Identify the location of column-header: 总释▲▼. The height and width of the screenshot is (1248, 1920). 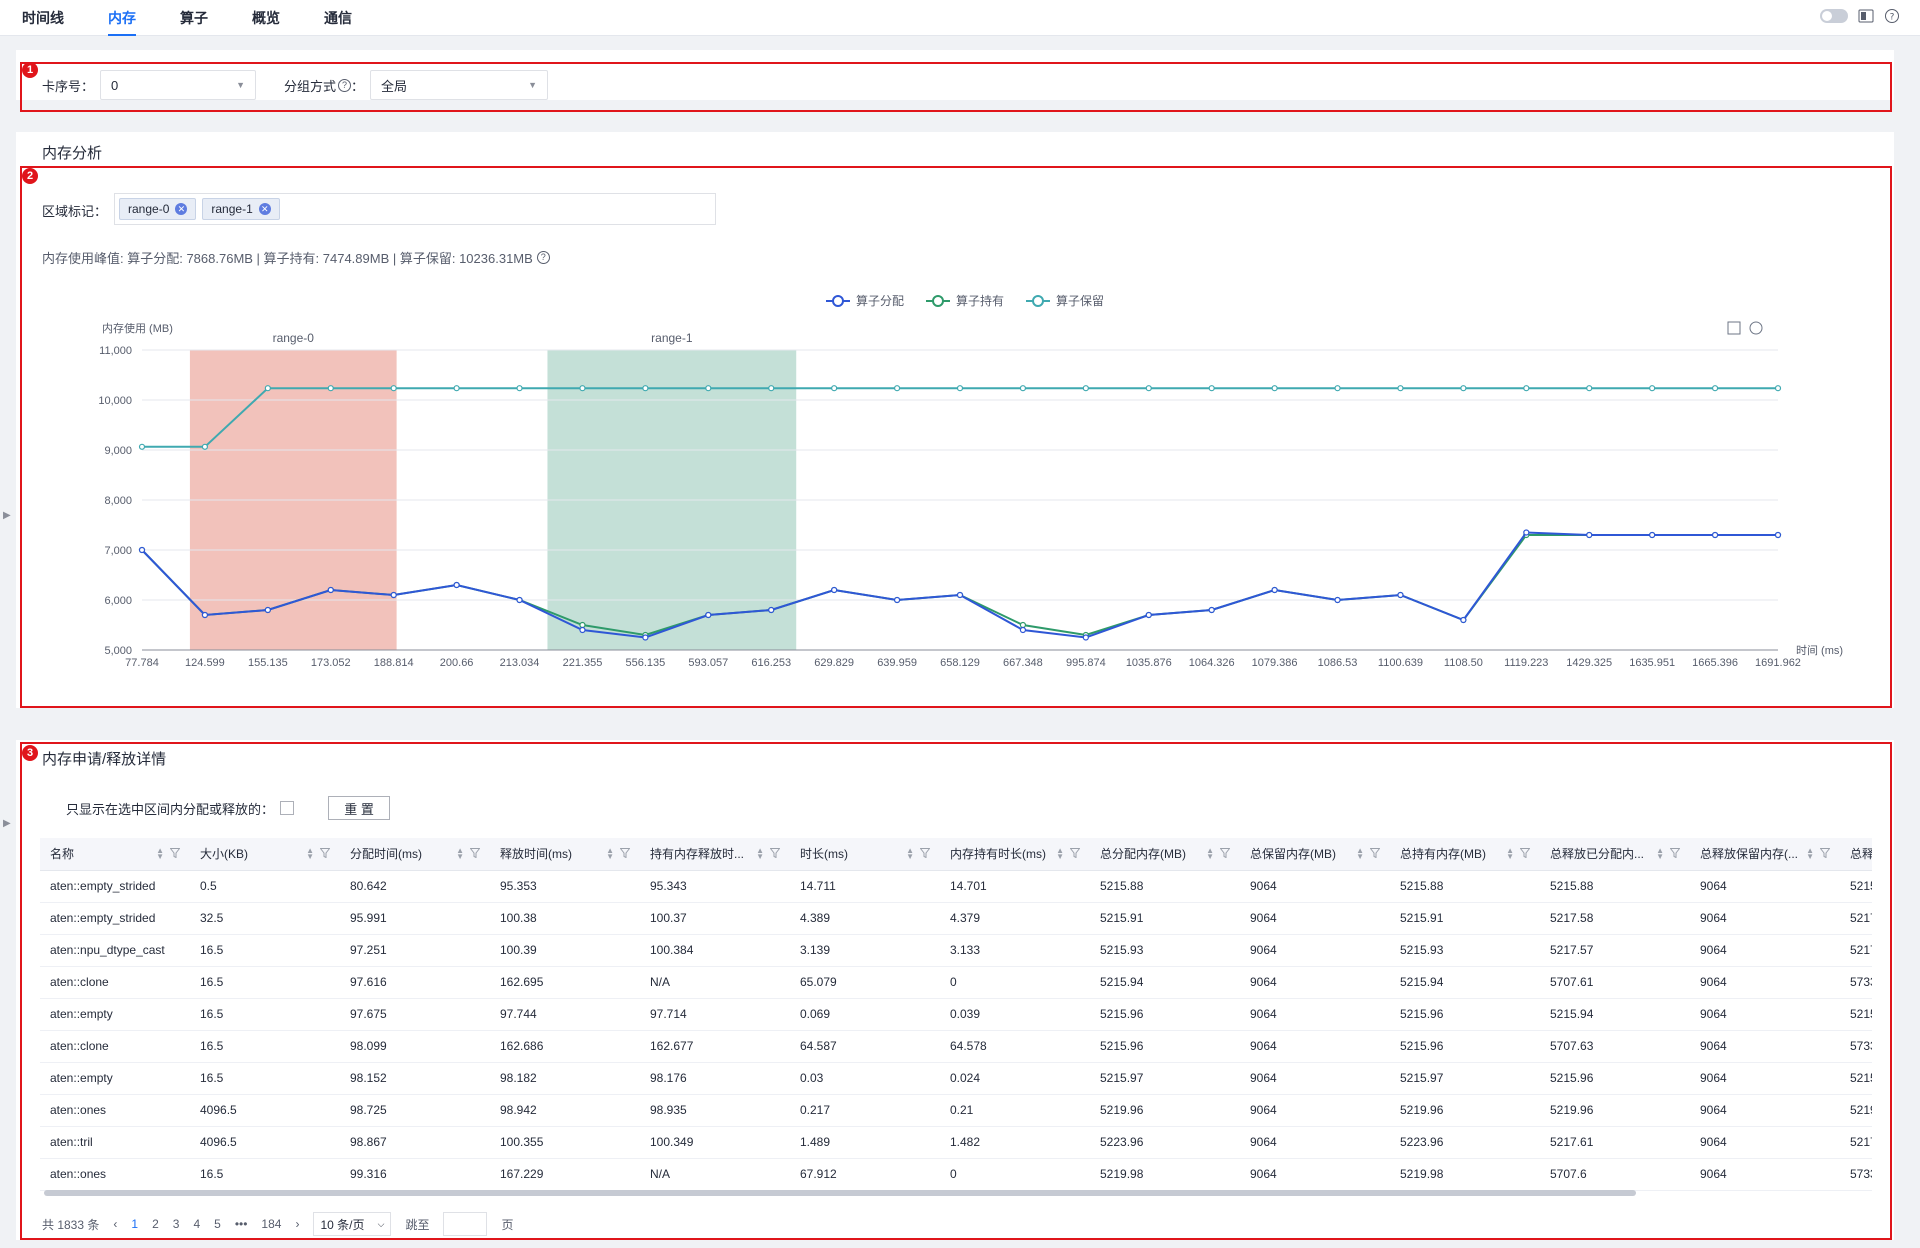
(1856, 854).